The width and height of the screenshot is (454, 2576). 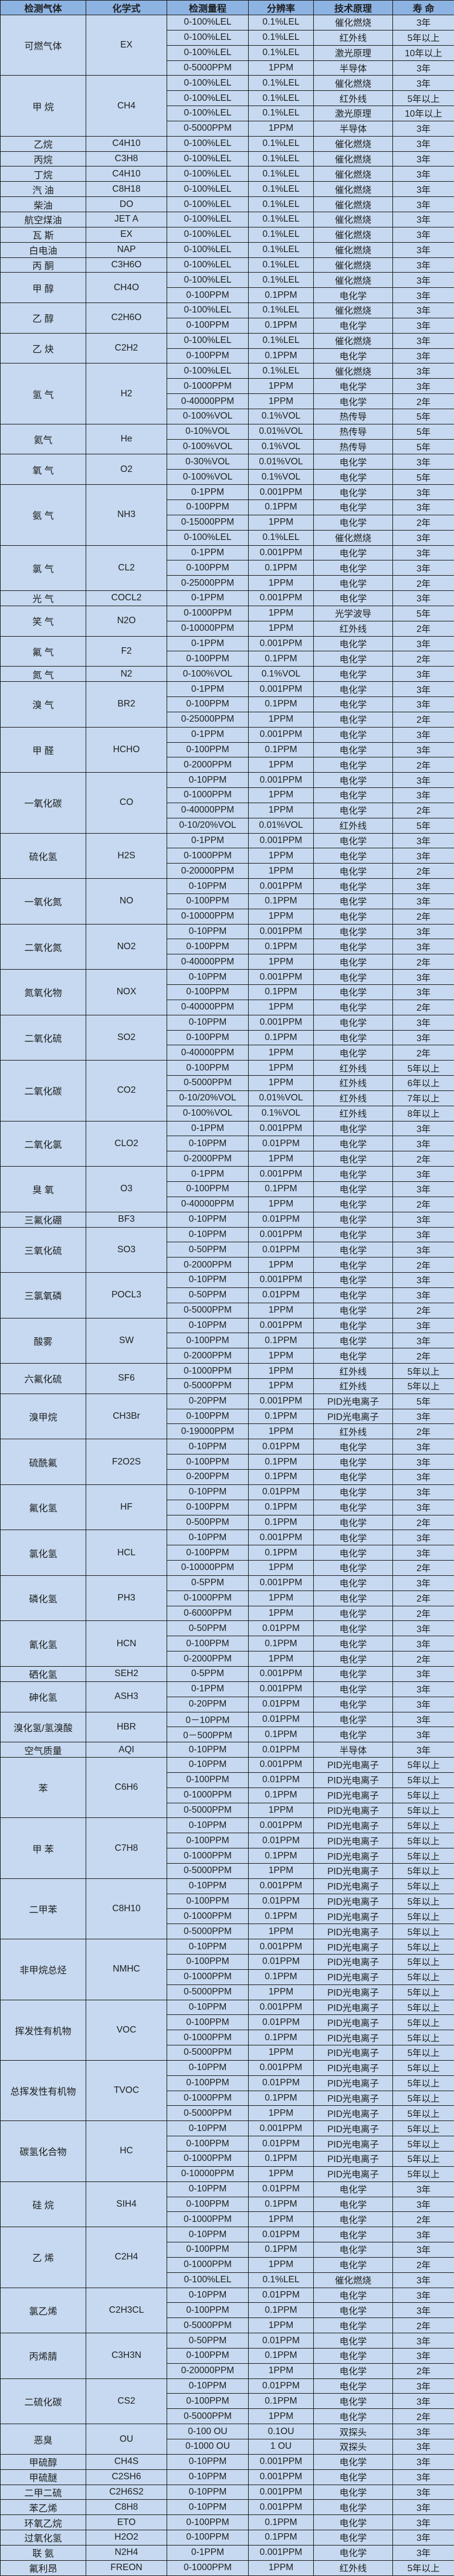 I want to click on resolution-cell: 0.1%LEL, so click(x=281, y=53).